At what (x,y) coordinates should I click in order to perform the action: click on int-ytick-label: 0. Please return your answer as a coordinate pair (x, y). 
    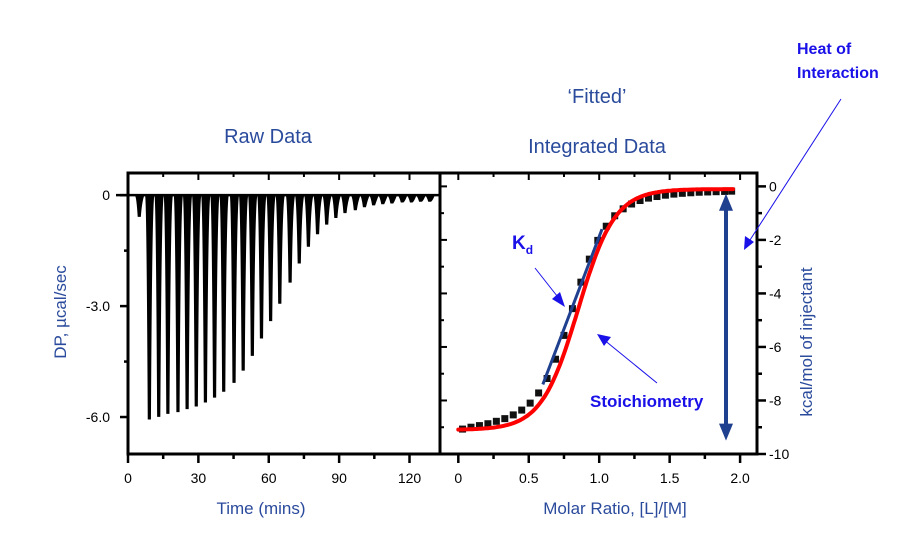
    Looking at the image, I should click on (773, 186).